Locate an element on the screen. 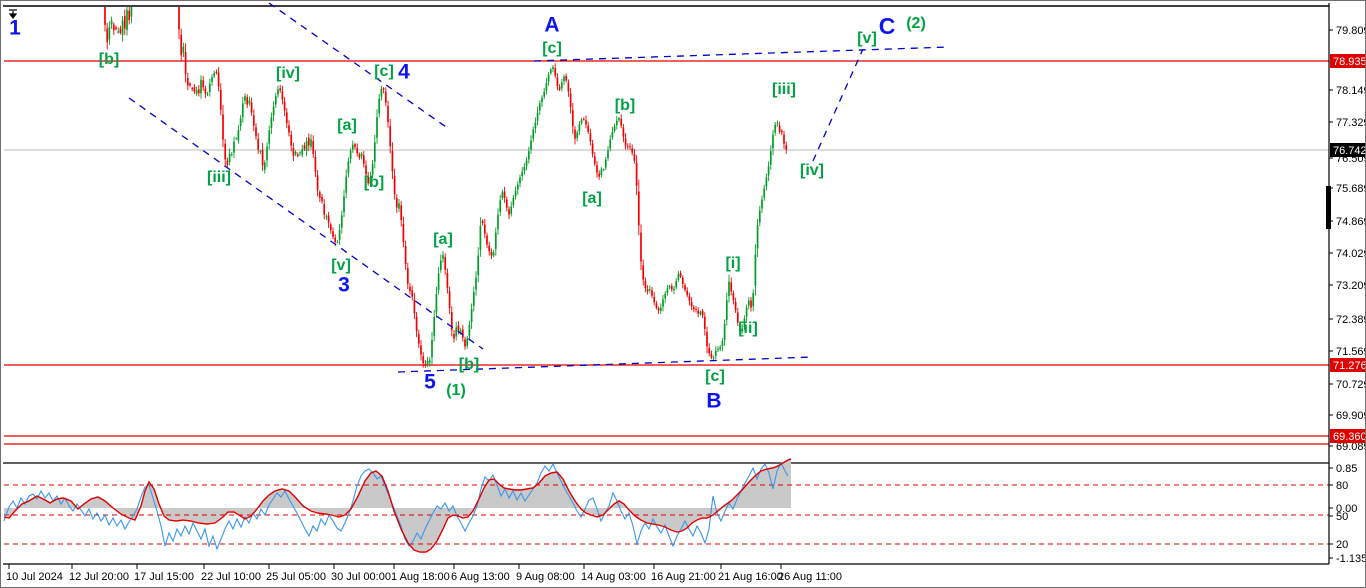 The width and height of the screenshot is (1366, 588). wave-label-green: (2) is located at coordinates (916, 23).